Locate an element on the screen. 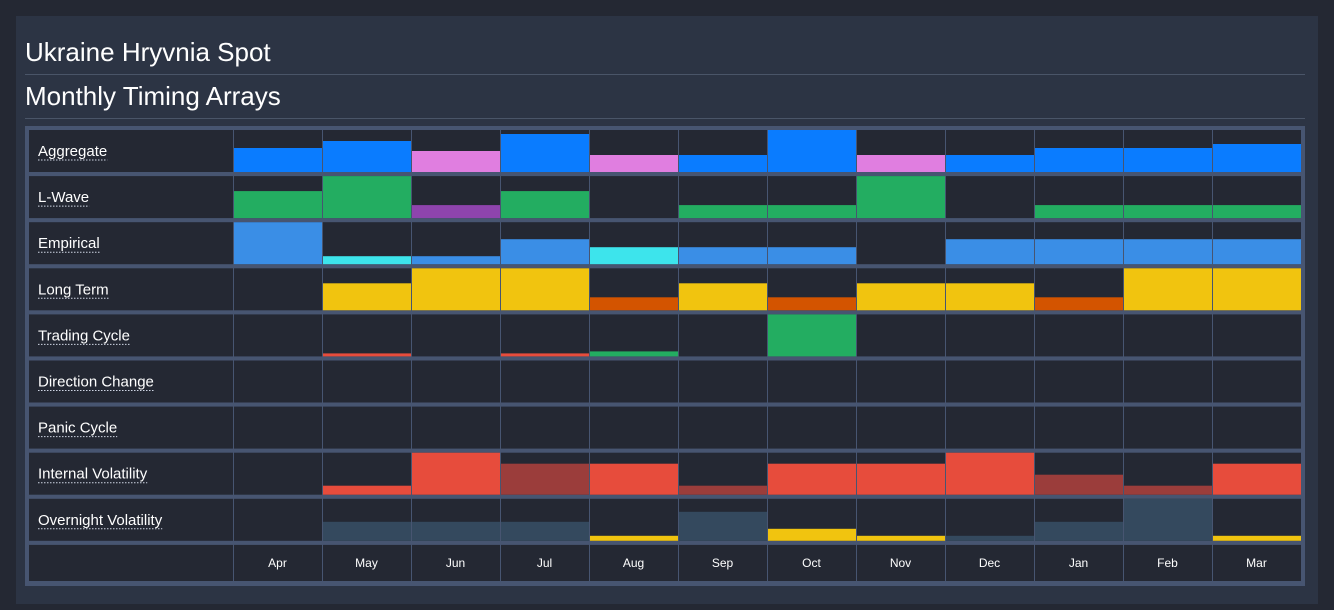  month-tick-label: Sep is located at coordinates (723, 563).